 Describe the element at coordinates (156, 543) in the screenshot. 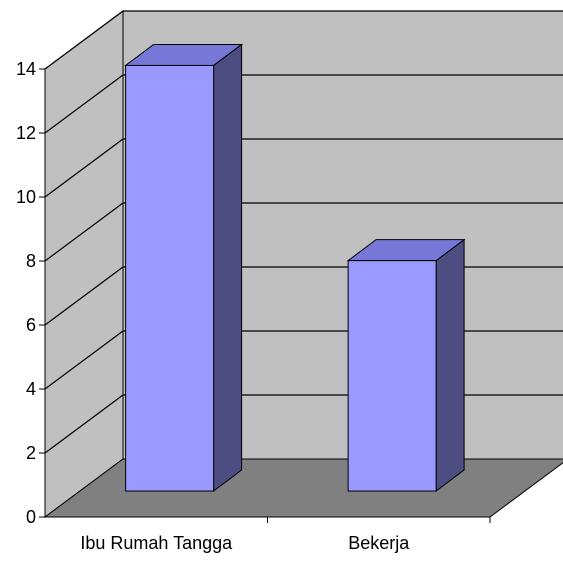

I see `x-tick-label: Ibu Rumah Tangga` at that location.